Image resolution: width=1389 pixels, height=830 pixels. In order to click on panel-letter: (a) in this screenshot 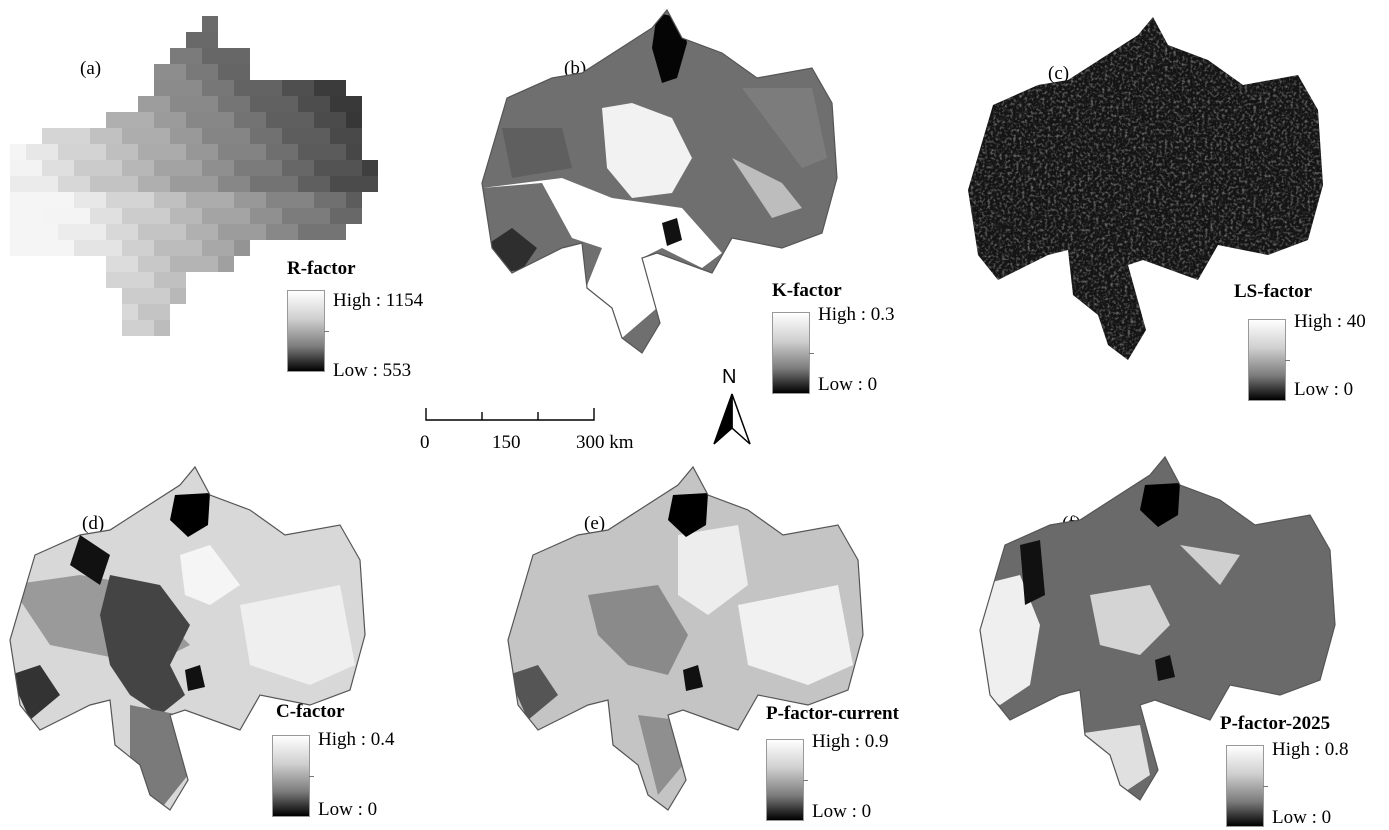, I will do `click(91, 68)`.